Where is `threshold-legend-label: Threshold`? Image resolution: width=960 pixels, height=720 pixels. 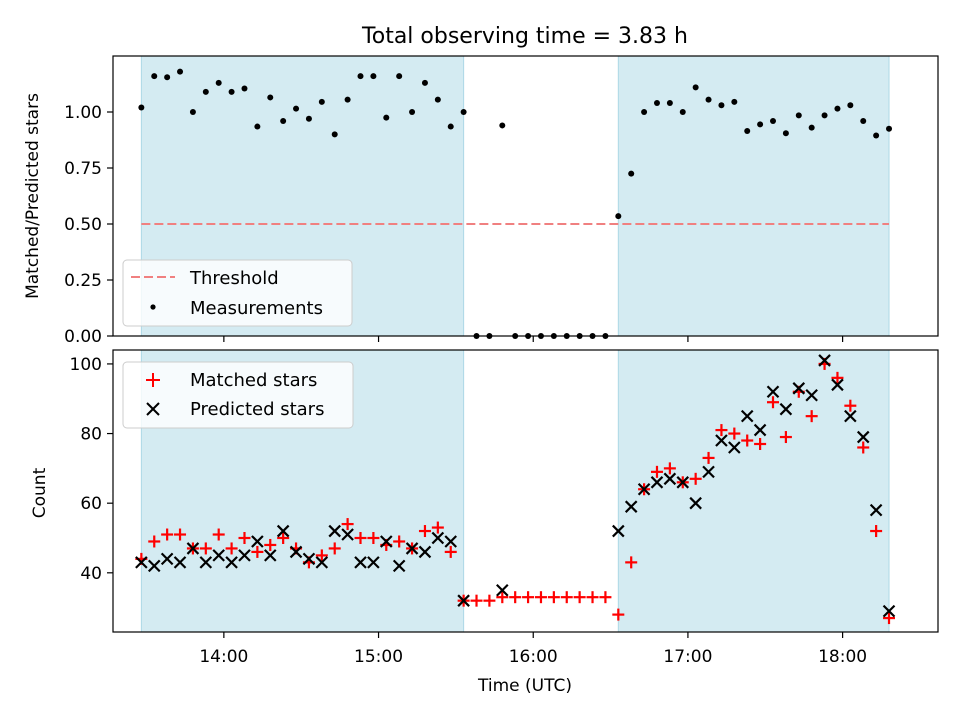 threshold-legend-label: Threshold is located at coordinates (234, 278).